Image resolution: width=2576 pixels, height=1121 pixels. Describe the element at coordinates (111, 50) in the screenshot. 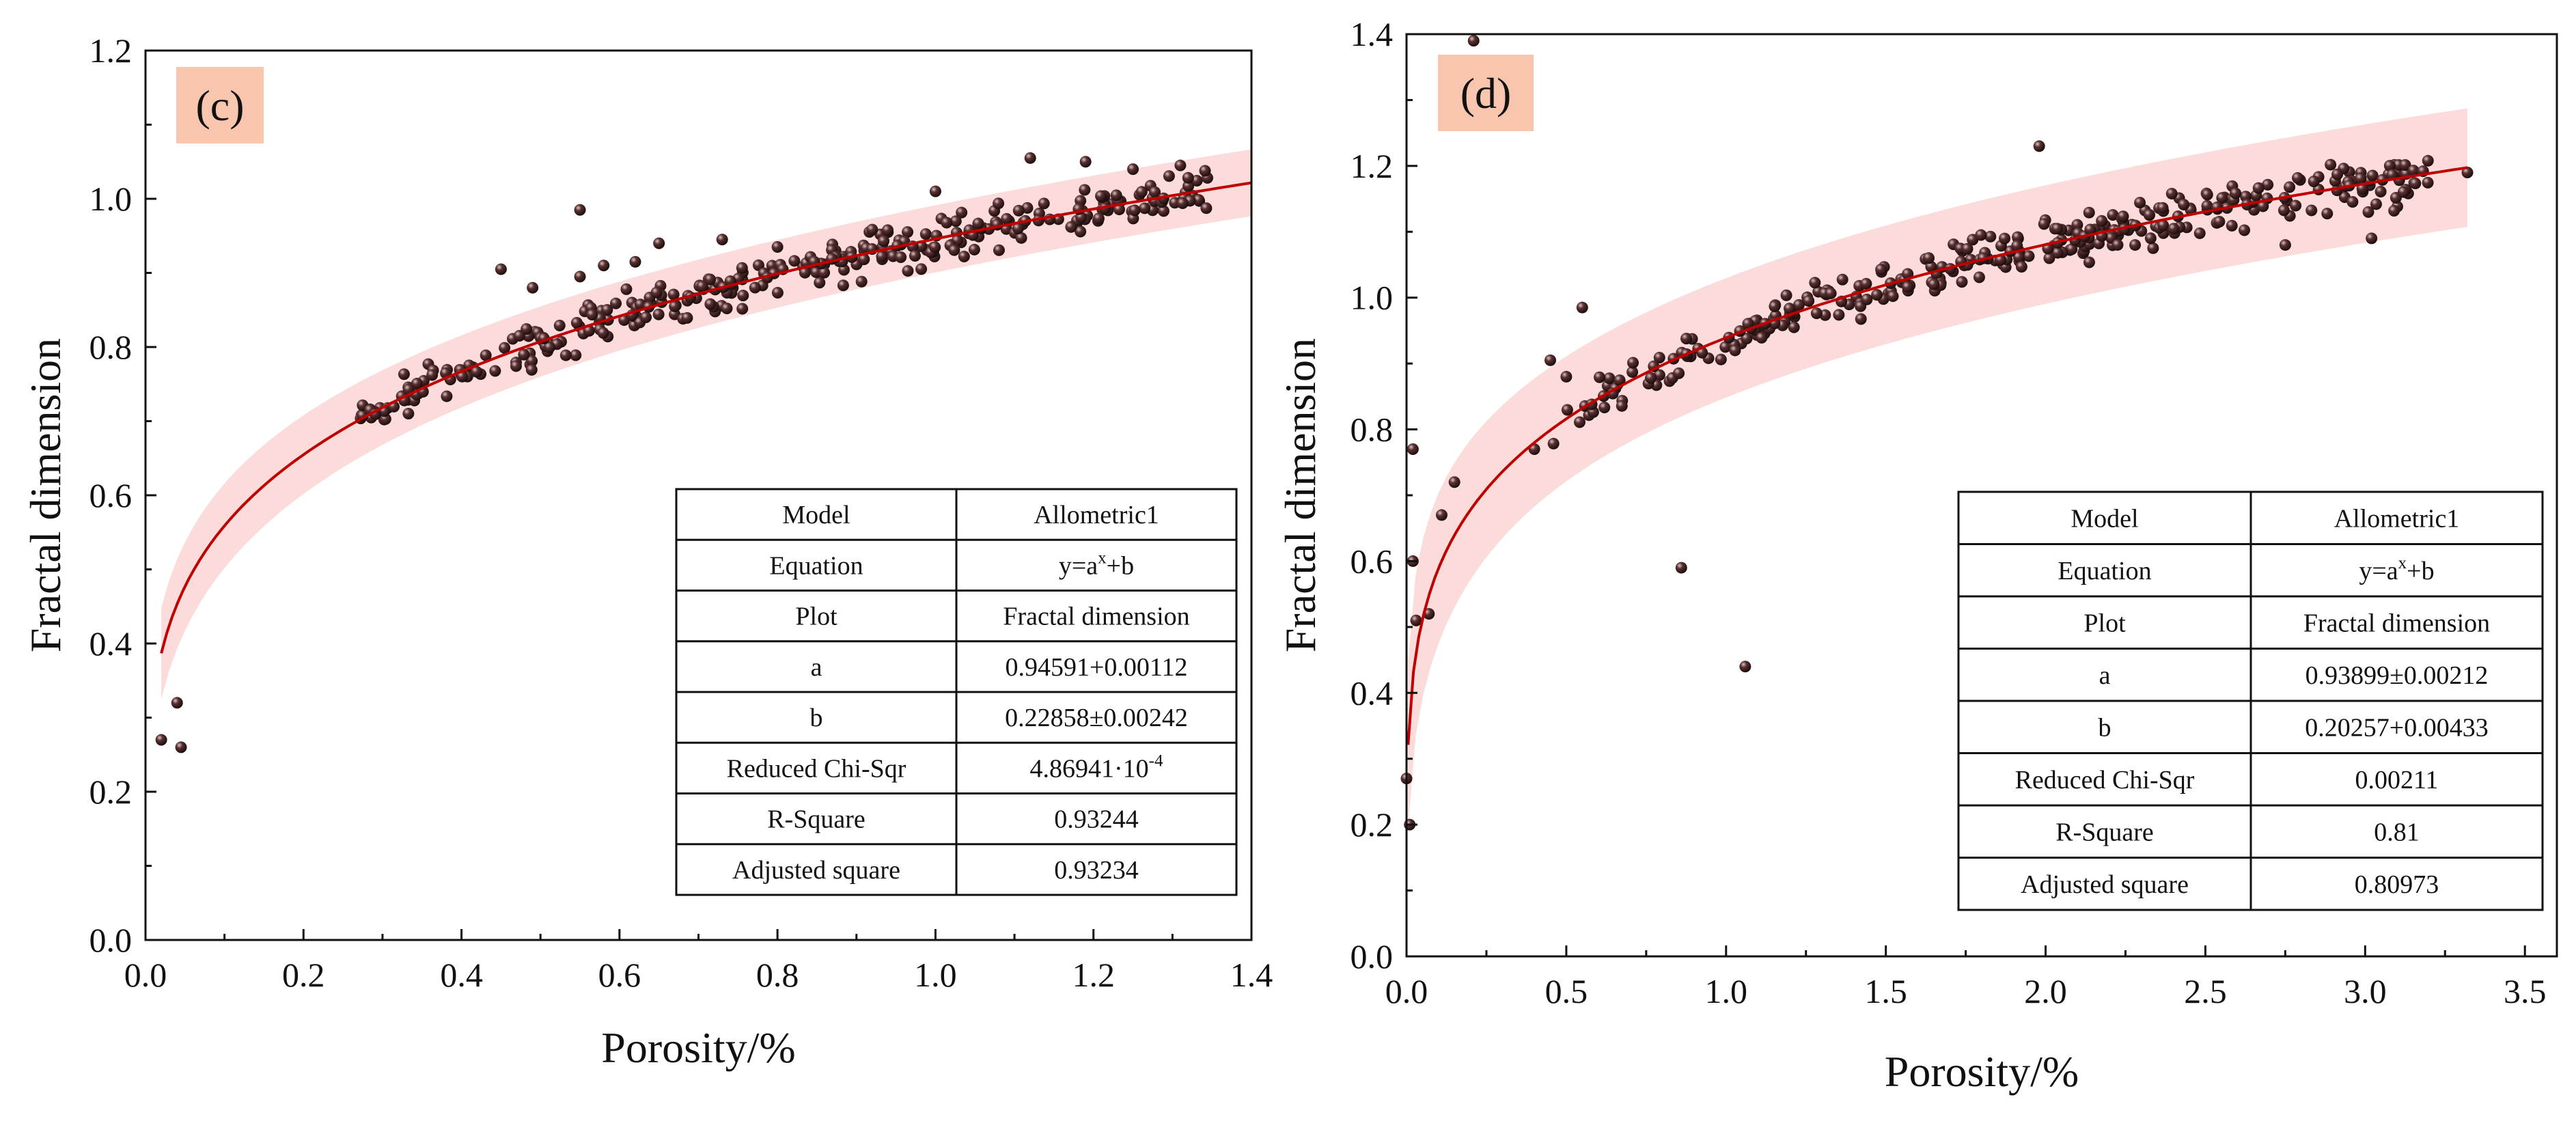

I see `y-tick-label: 1.2` at that location.